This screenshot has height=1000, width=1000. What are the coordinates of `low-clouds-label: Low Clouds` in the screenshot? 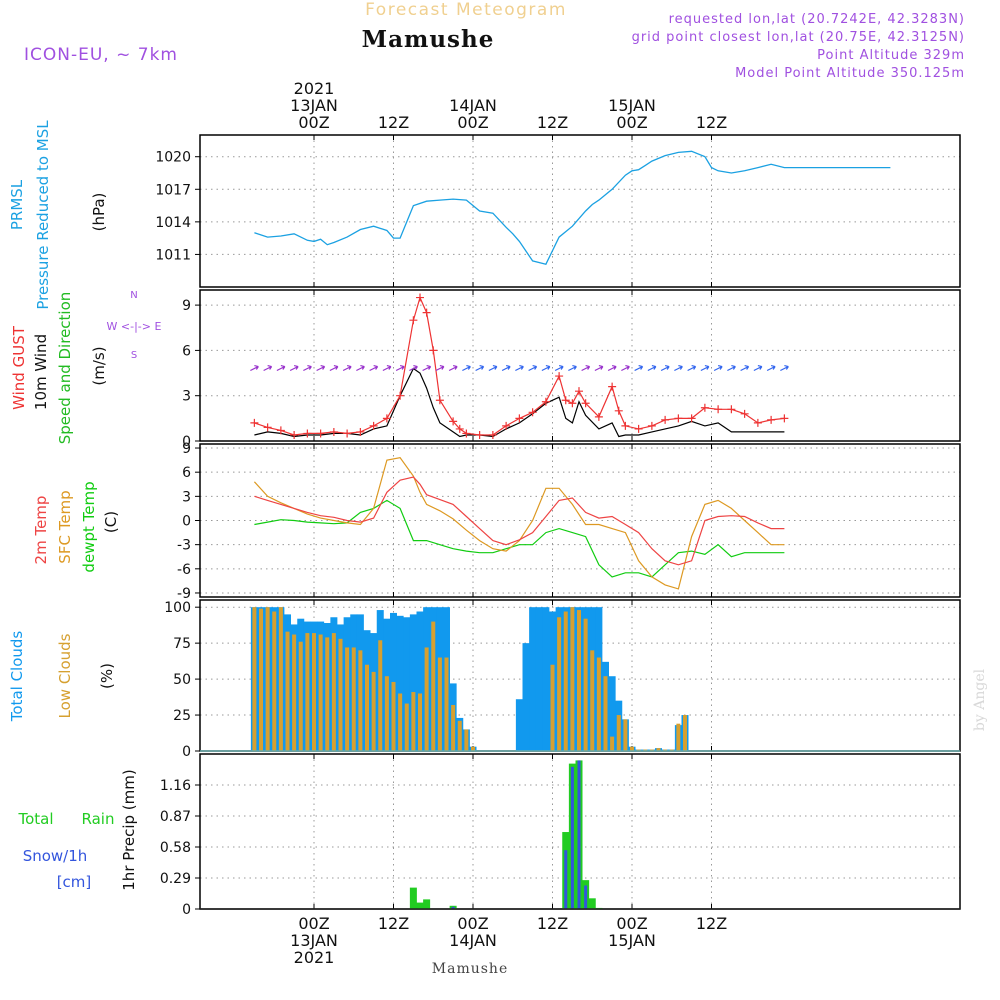 It's located at (65, 675).